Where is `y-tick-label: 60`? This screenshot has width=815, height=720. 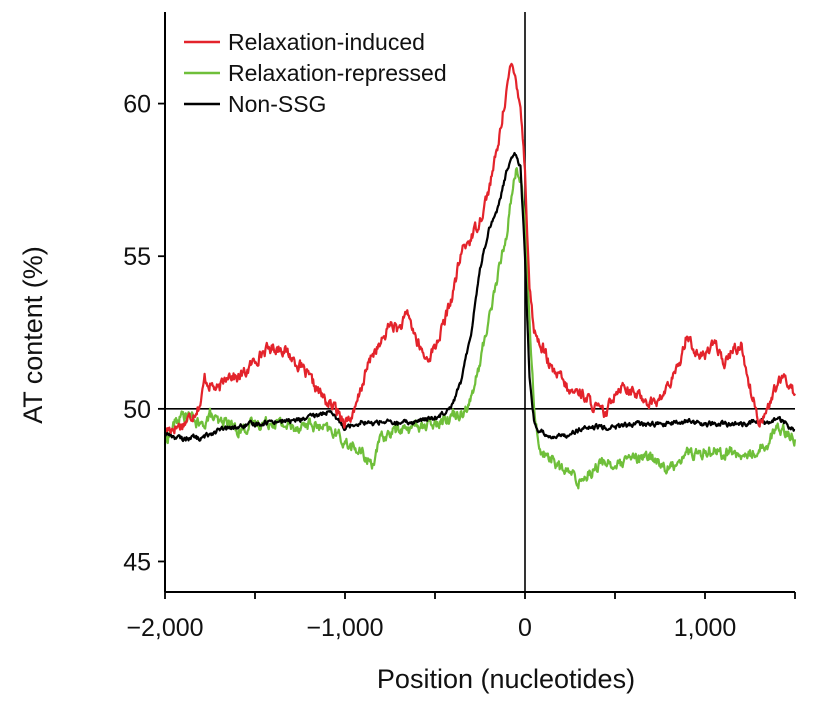
y-tick-label: 60 is located at coordinates (137, 105).